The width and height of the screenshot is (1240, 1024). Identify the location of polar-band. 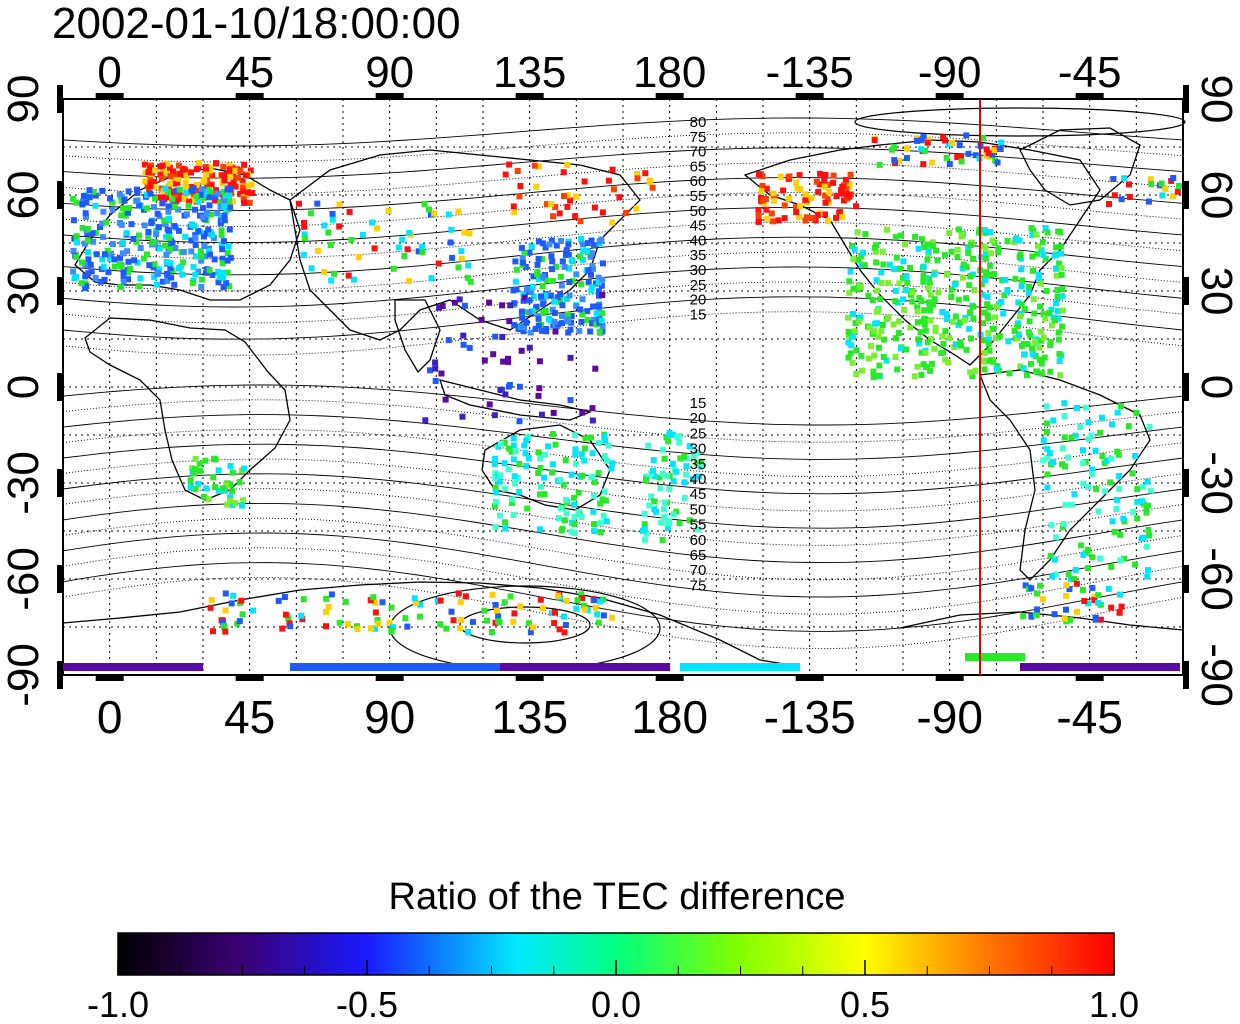
(420, 667).